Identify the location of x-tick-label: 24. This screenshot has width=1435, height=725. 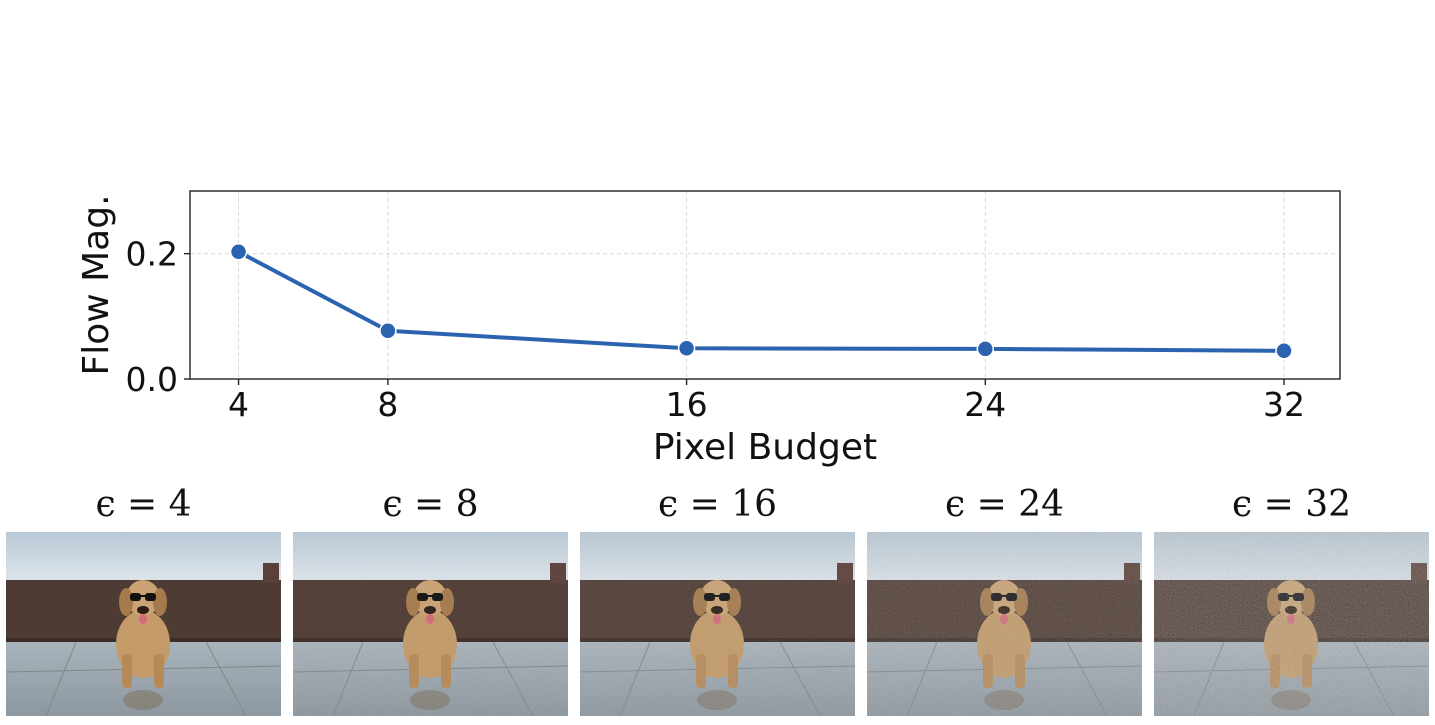
(985, 404).